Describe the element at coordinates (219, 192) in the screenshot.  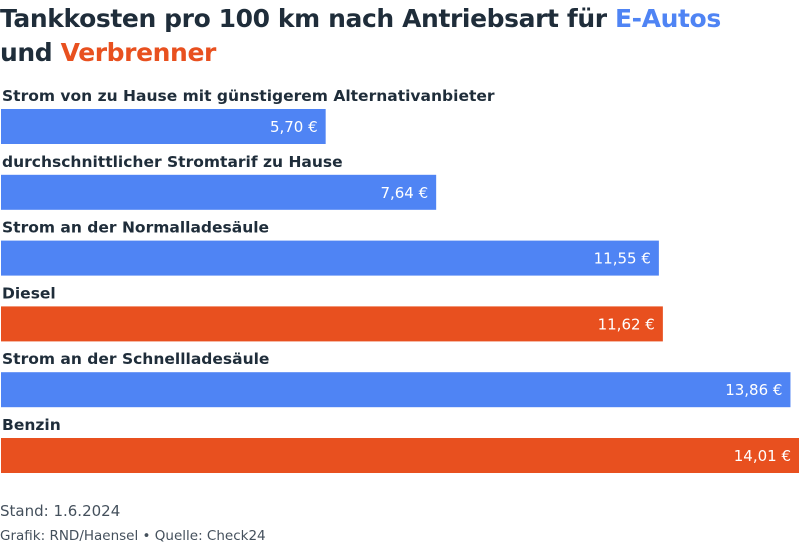
I see `bar-durchschnittlicher-stromtarif-zu-hause` at that location.